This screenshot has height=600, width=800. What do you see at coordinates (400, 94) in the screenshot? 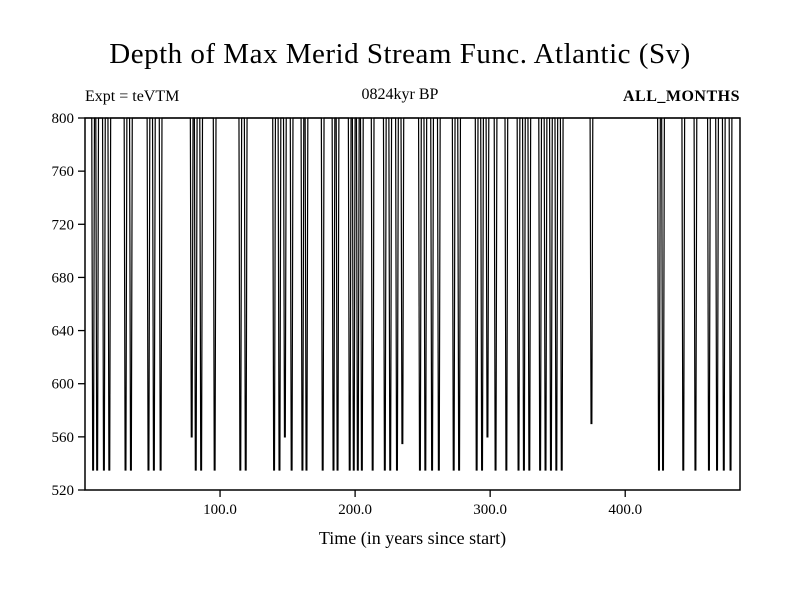
I see `time-period-label: 0824kyr BP` at bounding box center [400, 94].